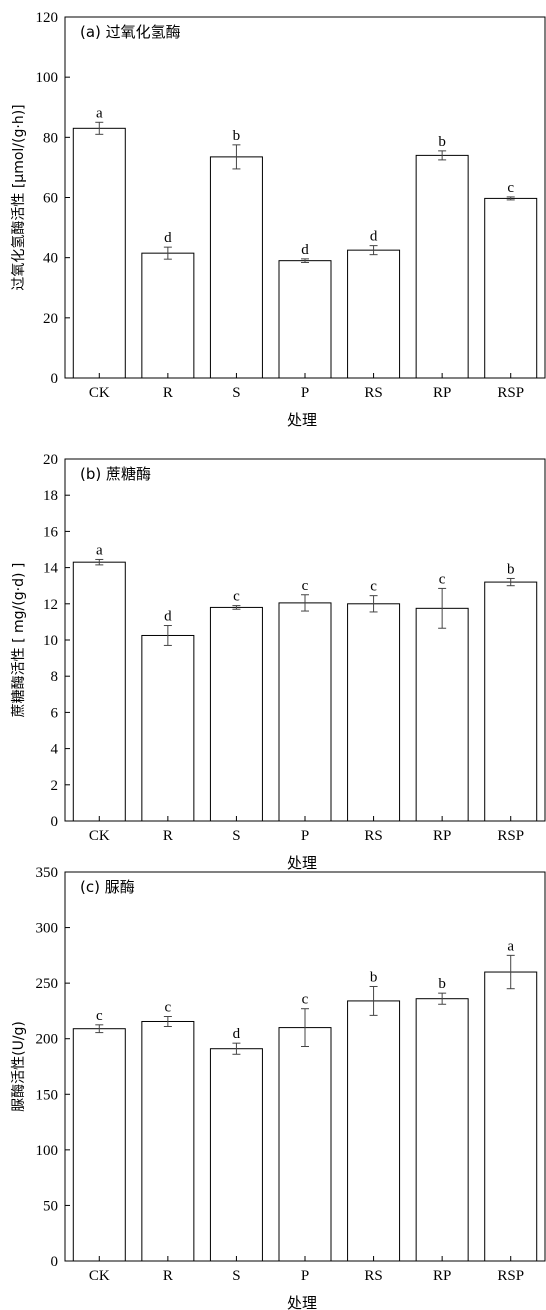 Image resolution: width=546 pixels, height=1310 pixels. I want to click on y-axis-label: 蔗糖酶活性 [ mg/(g·d) ], so click(19, 640).